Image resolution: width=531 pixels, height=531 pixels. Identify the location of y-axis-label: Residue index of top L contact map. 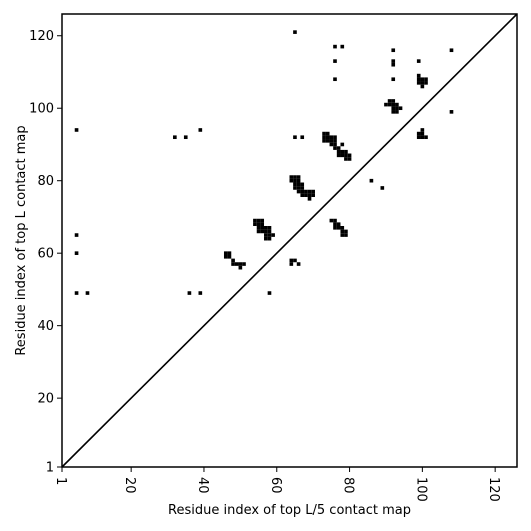
(21, 240).